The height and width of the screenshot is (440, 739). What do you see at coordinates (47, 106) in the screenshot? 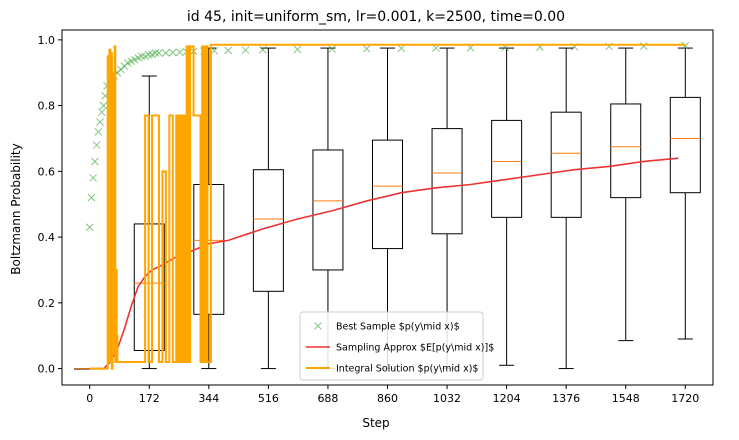
I see `y-tick-label: 0.8` at bounding box center [47, 106].